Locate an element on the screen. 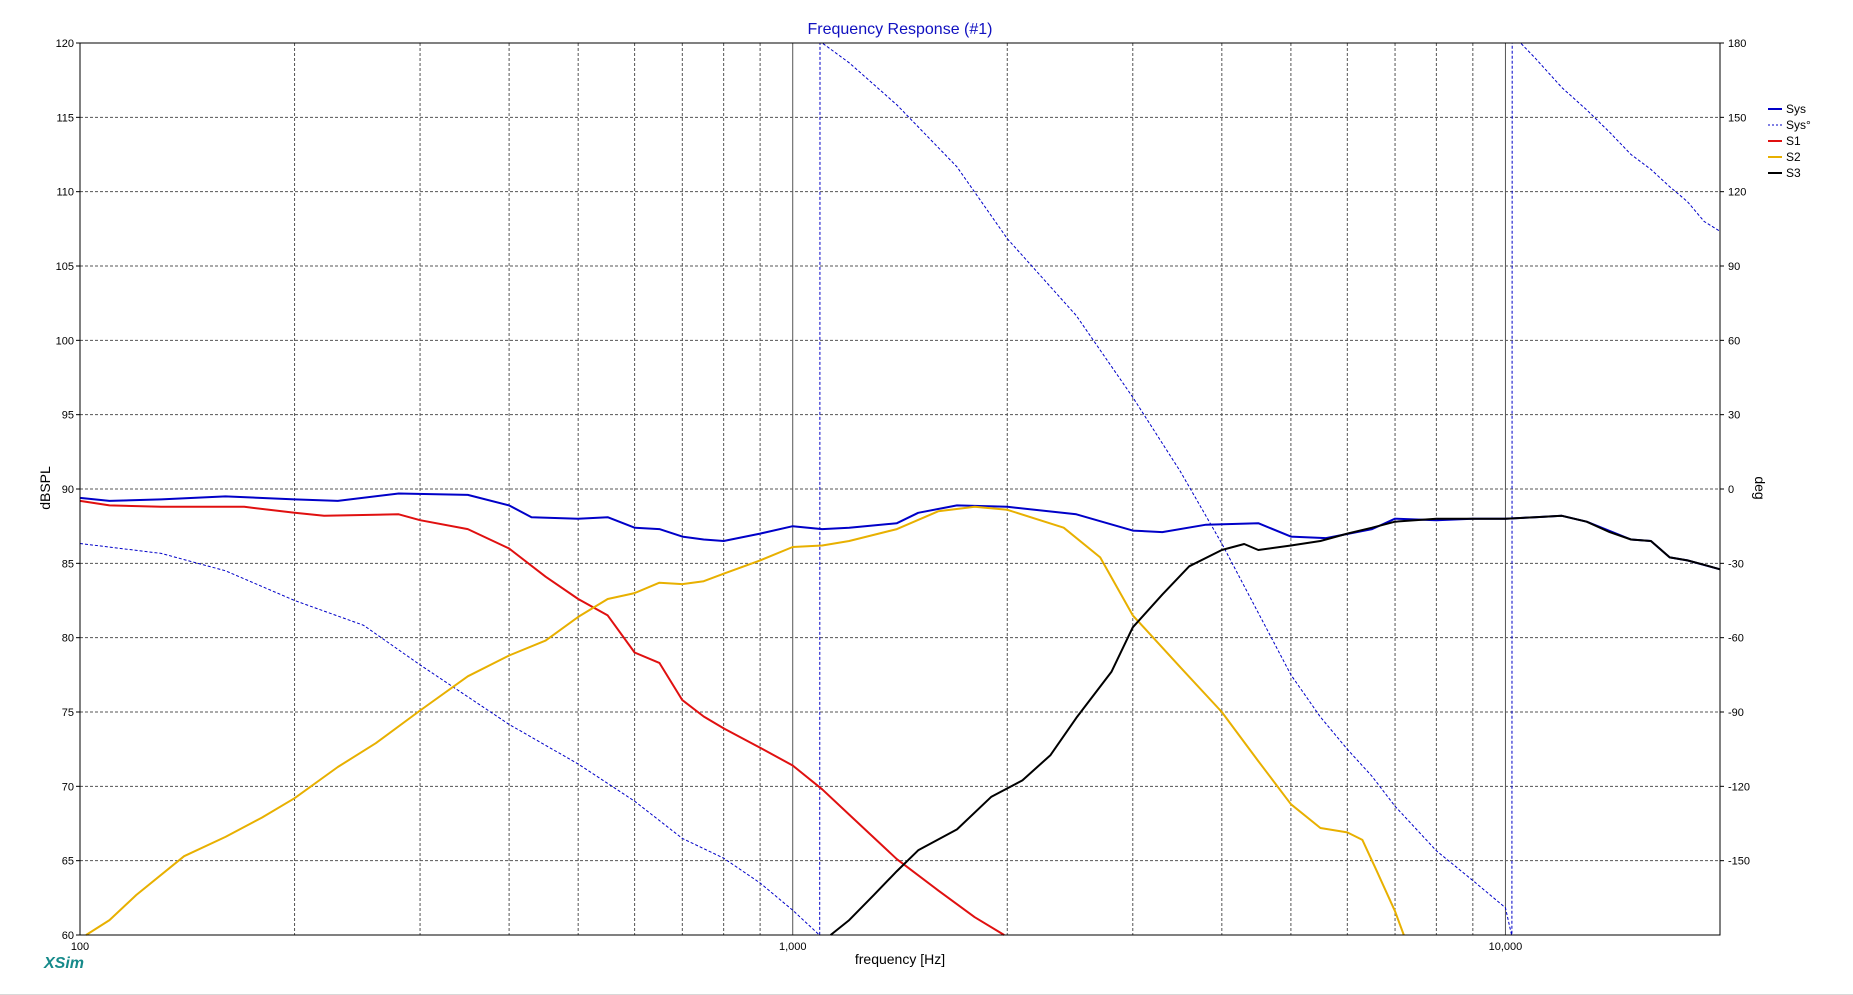 The height and width of the screenshot is (995, 1853). y2-tick-label: 60 is located at coordinates (1734, 341).